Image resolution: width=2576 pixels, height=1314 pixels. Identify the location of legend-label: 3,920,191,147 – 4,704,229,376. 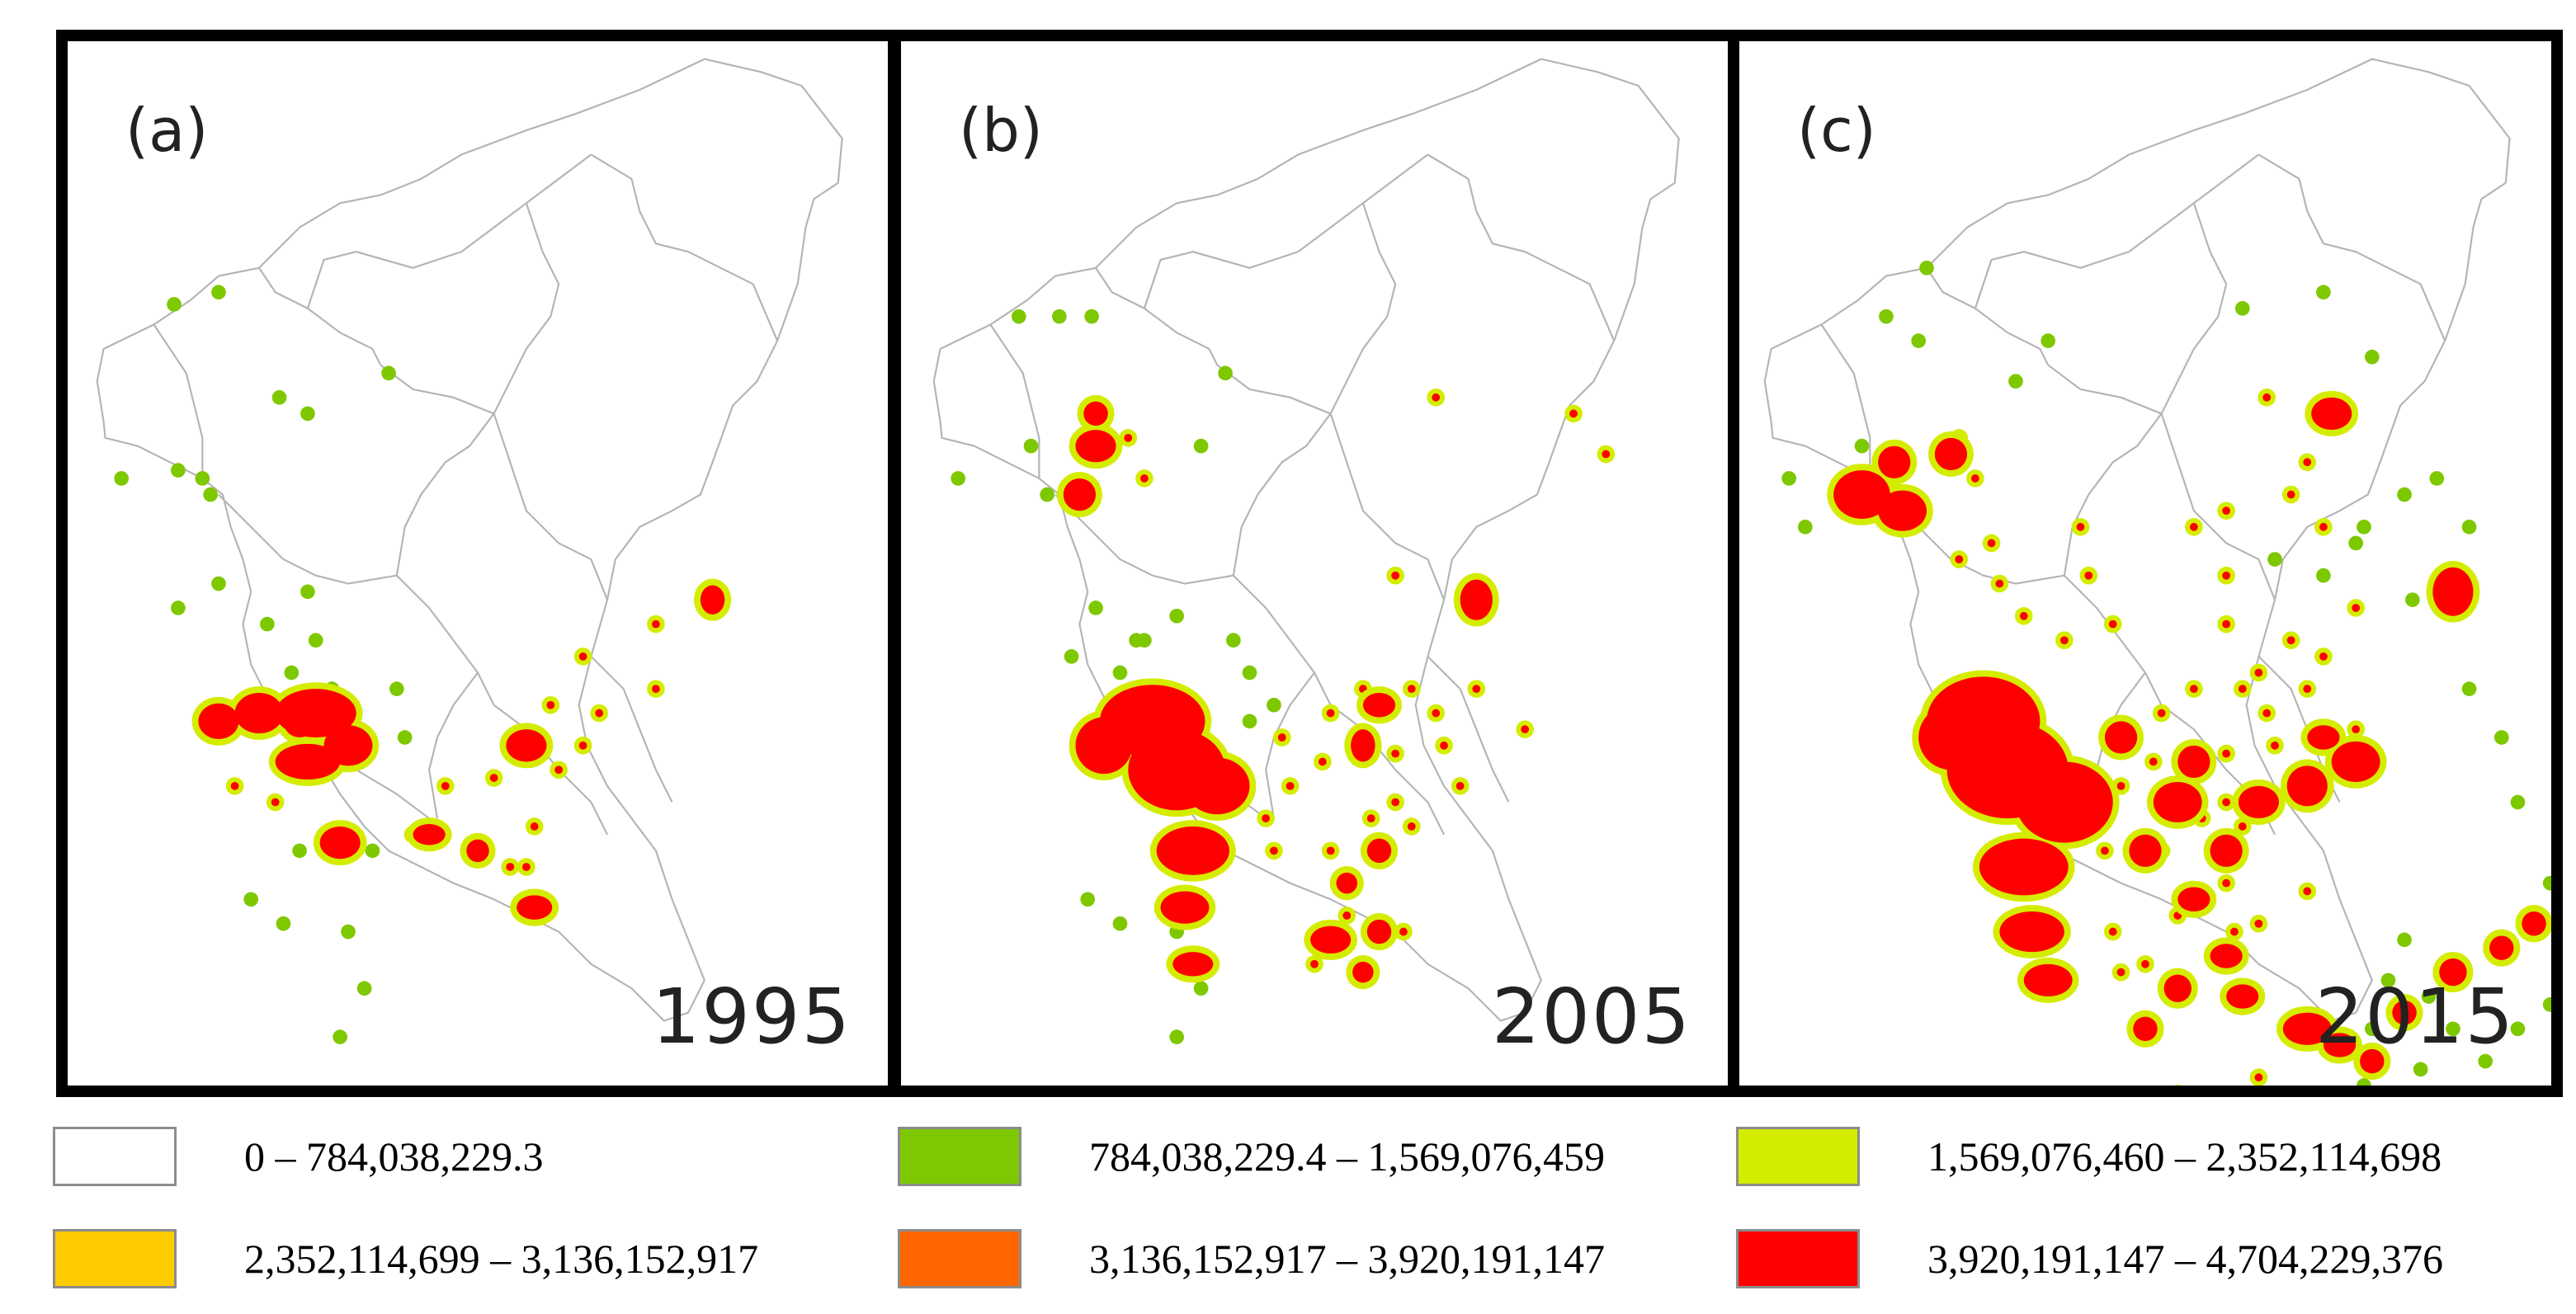
(2185, 1259).